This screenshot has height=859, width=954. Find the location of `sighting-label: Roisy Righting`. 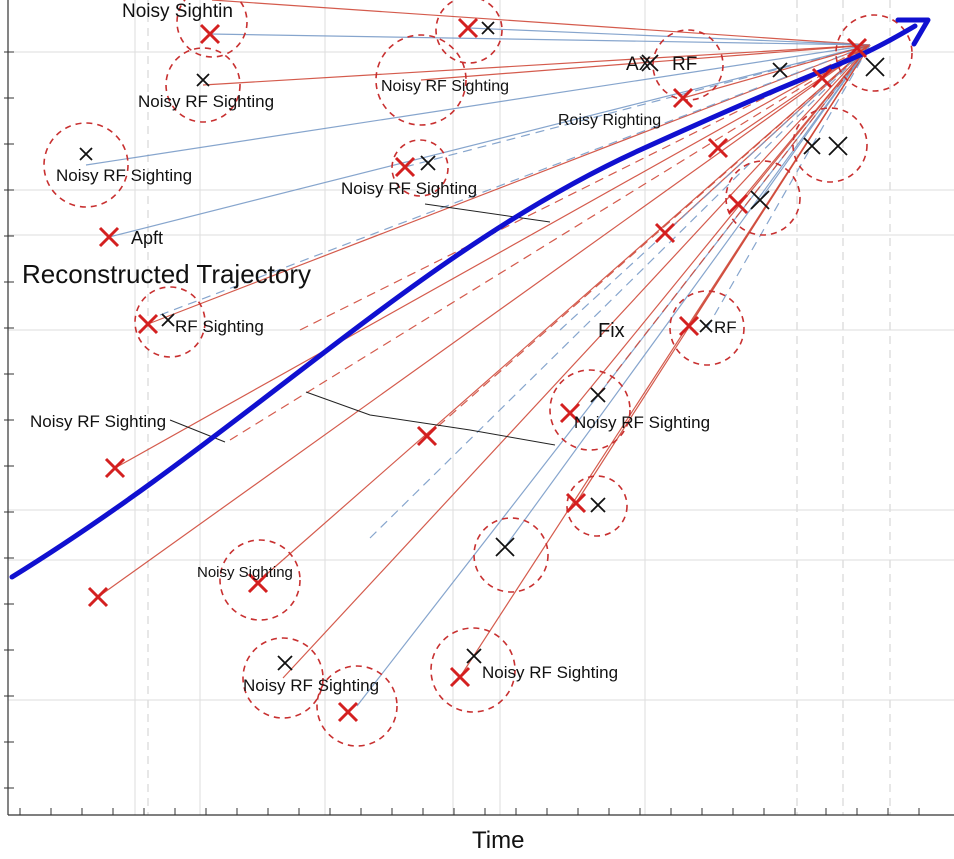

sighting-label: Roisy Righting is located at coordinates (609, 120).